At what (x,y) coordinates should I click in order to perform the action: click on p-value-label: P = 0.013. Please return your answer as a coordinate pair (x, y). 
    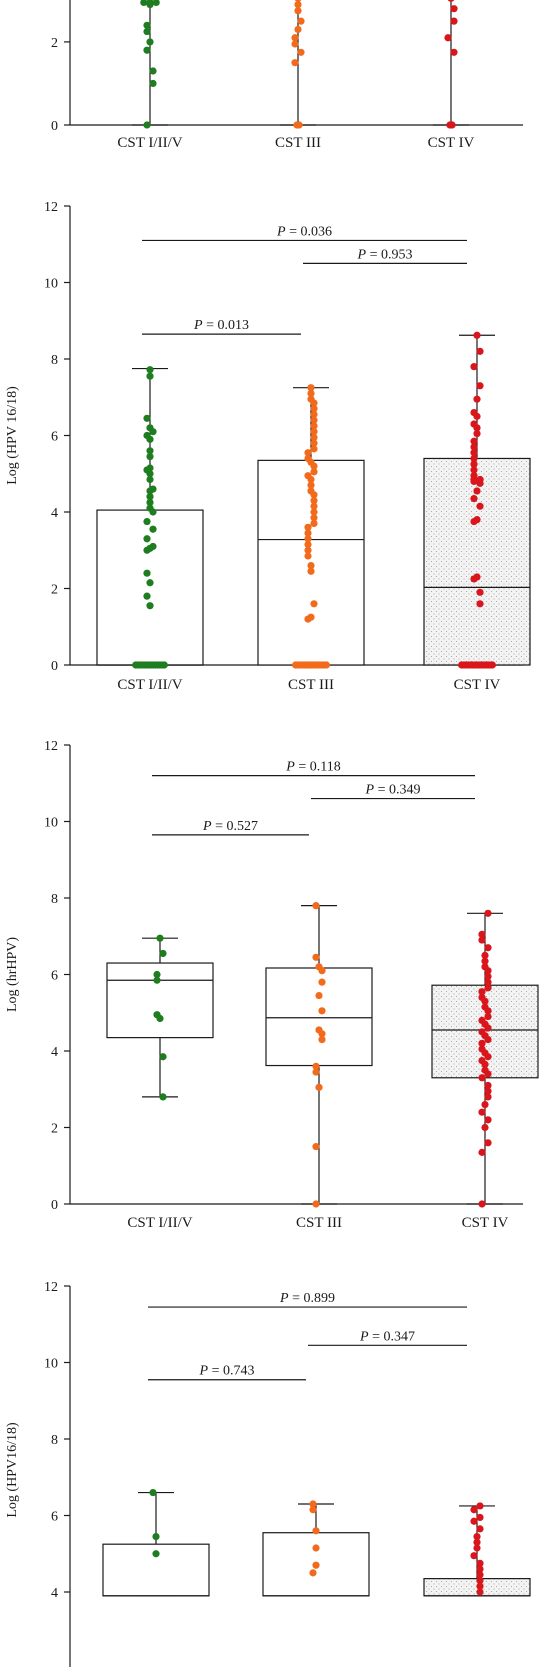
    Looking at the image, I should click on (221, 325).